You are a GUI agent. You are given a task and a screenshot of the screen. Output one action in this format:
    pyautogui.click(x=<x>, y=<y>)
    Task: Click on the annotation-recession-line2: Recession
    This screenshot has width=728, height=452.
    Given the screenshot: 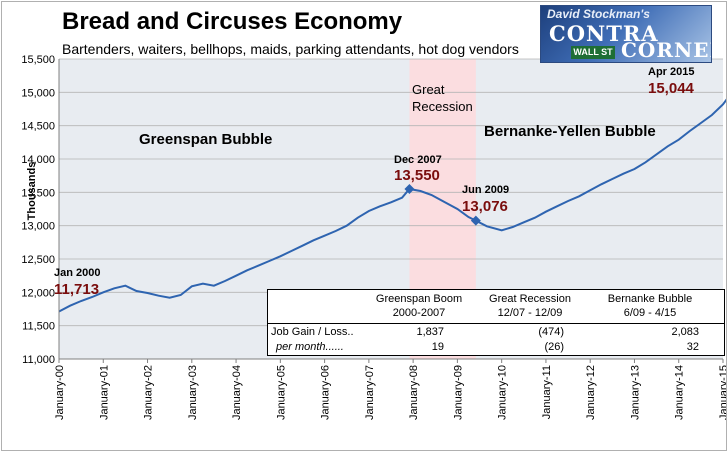 What is the action you would take?
    pyautogui.click(x=442, y=106)
    